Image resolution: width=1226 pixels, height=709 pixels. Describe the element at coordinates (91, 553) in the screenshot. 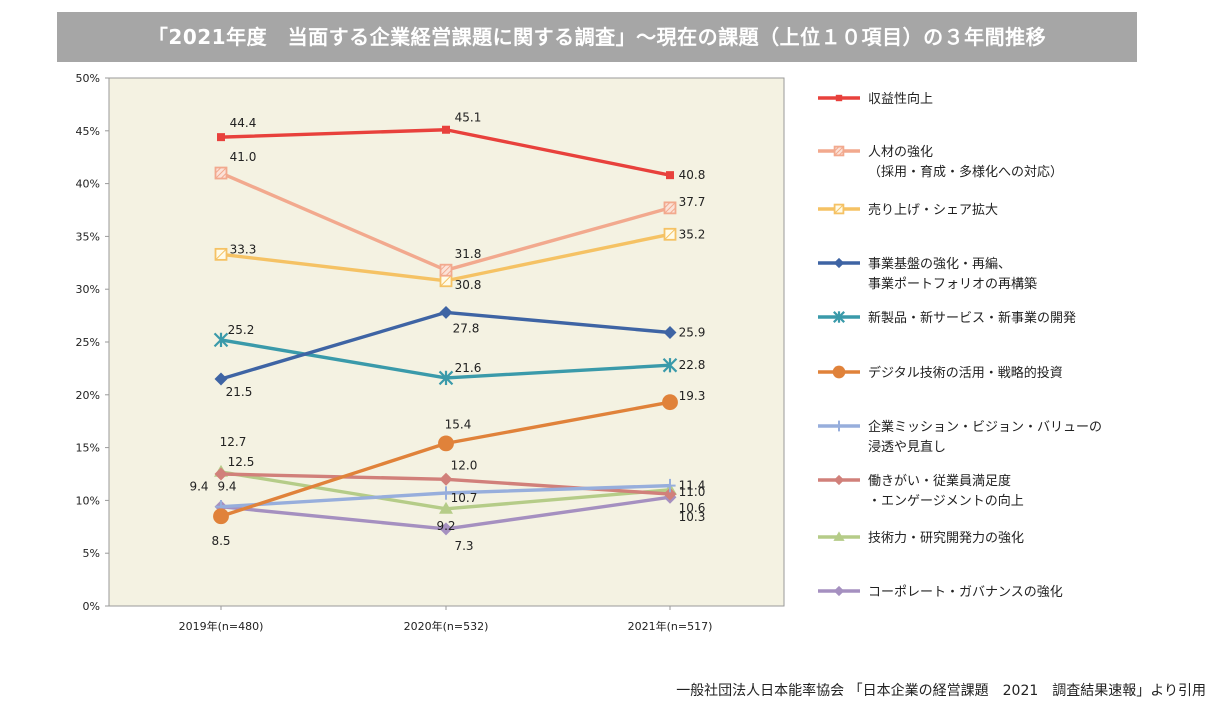

I see `y-tick-label: 5%` at that location.